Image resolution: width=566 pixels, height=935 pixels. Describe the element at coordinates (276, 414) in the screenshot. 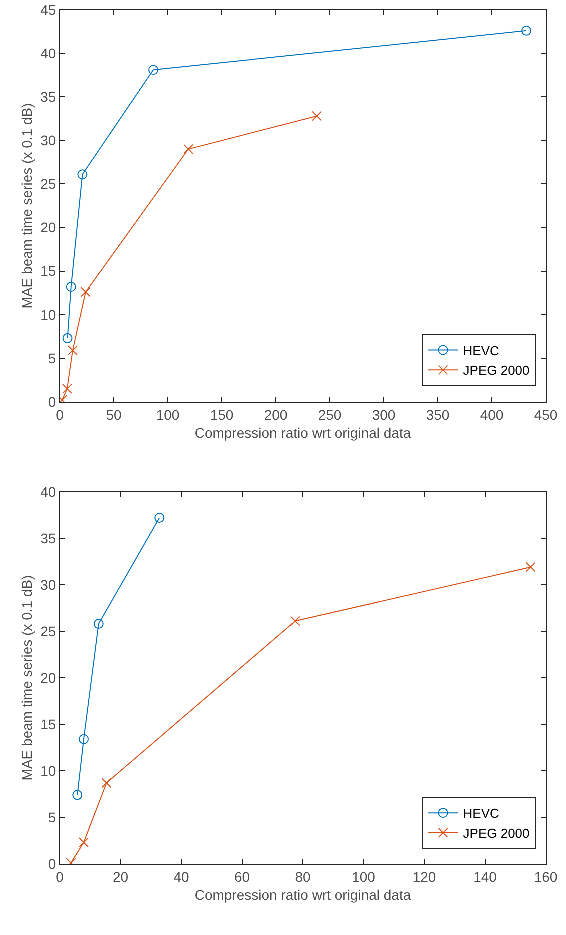

I see `x-tick-label: 200` at that location.